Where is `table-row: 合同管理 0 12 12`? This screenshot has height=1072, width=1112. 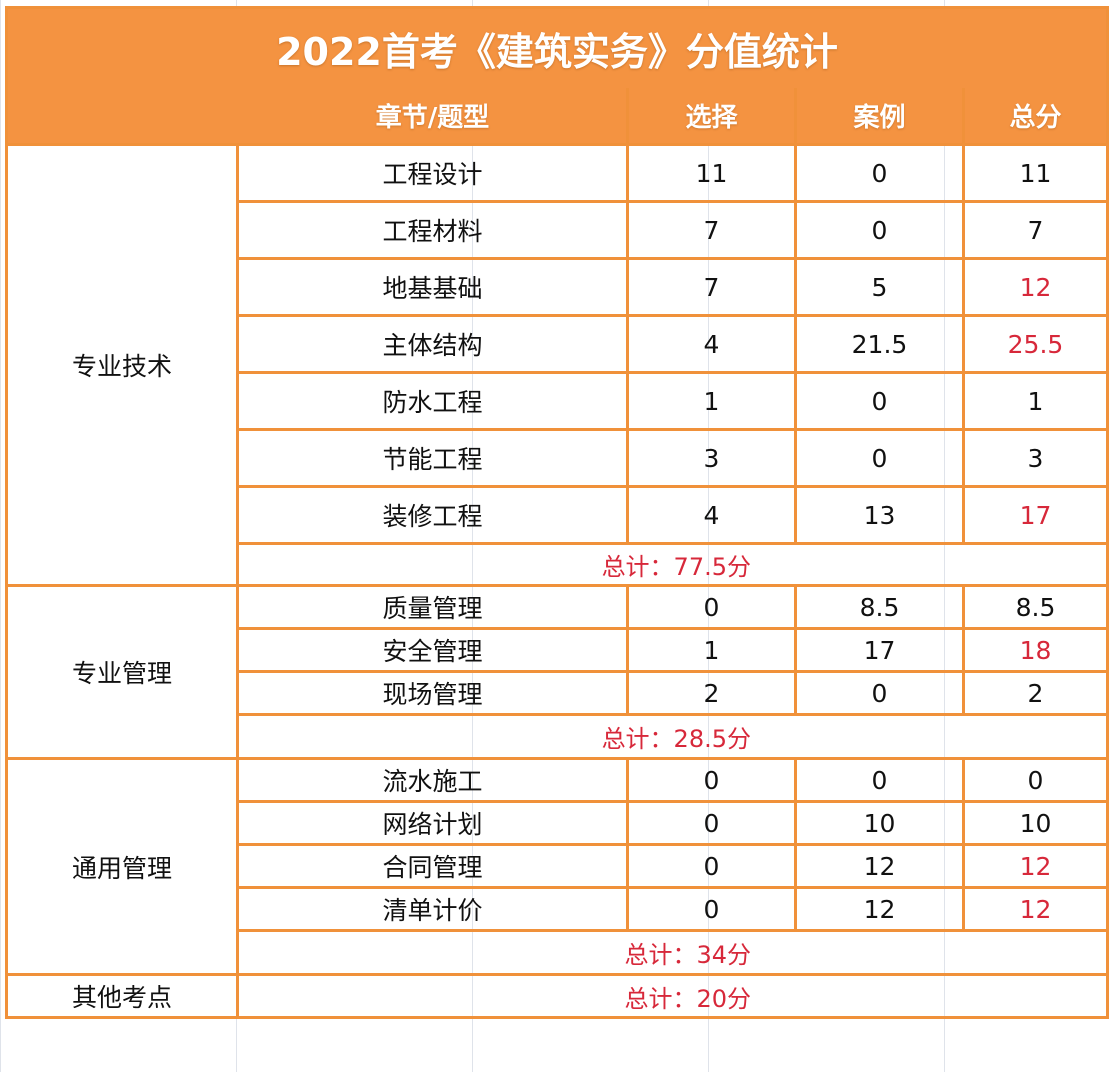 table-row: 合同管理 0 12 12 is located at coordinates (558, 866).